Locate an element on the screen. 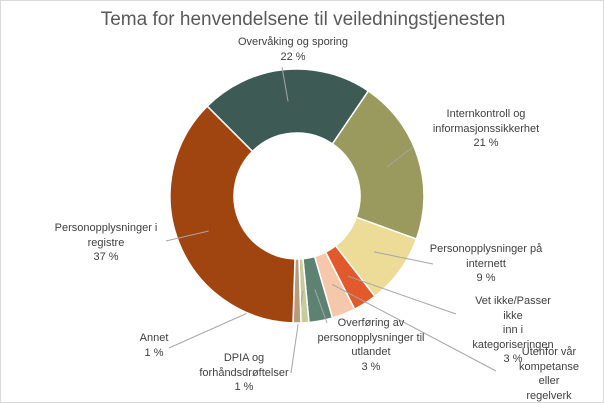 Image resolution: width=604 pixels, height=403 pixels. data-label-0: Overvåking og sporing 22 % is located at coordinates (293, 49).